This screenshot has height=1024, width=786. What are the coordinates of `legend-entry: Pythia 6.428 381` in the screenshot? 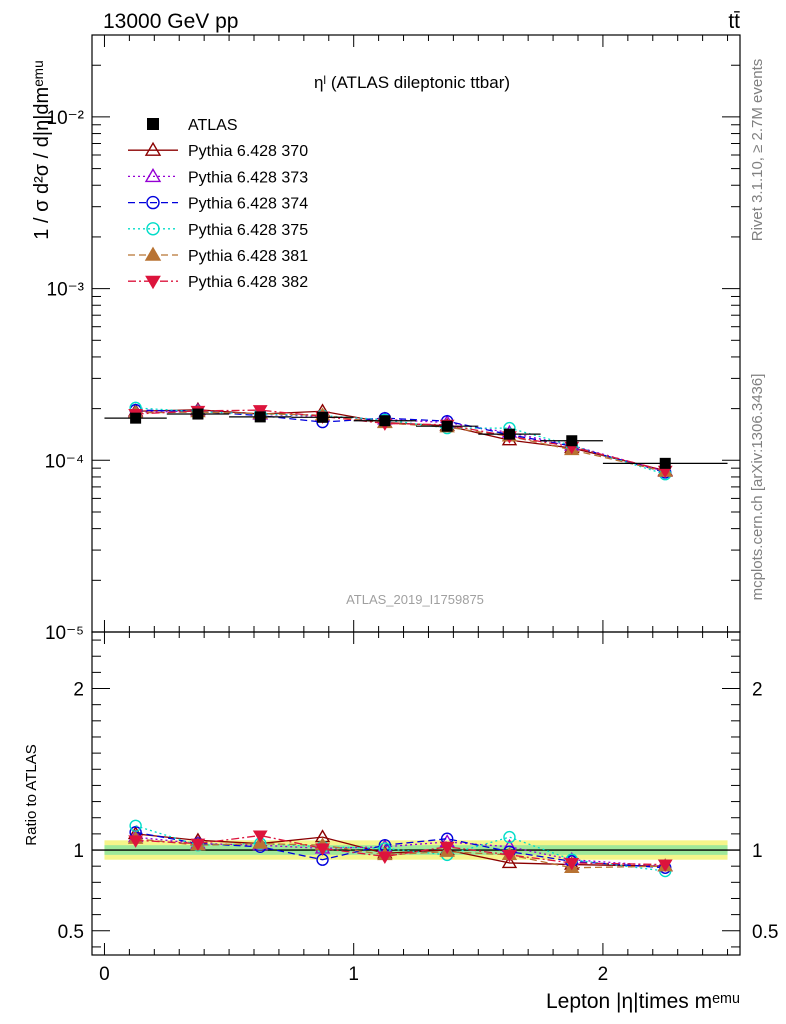 It's located at (218, 255).